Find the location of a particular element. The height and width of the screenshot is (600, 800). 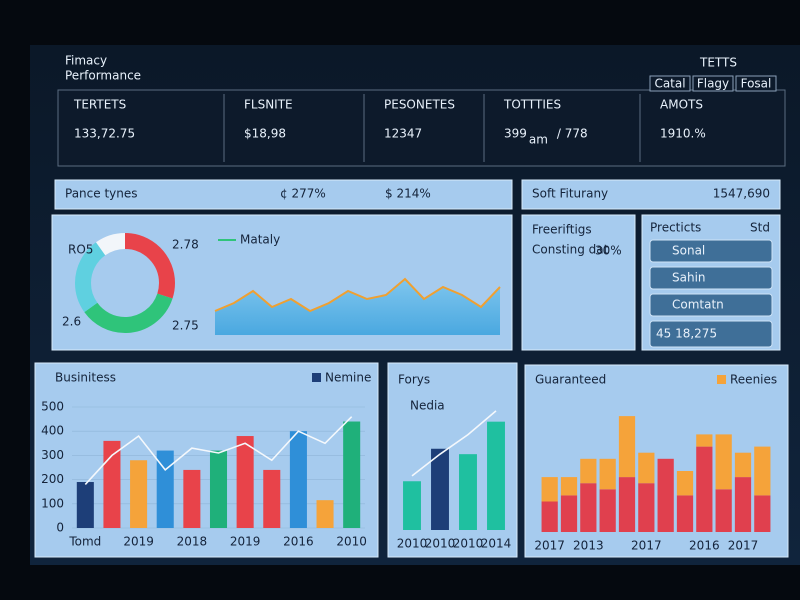

kpi-value: 133,72.75 is located at coordinates (104, 134).